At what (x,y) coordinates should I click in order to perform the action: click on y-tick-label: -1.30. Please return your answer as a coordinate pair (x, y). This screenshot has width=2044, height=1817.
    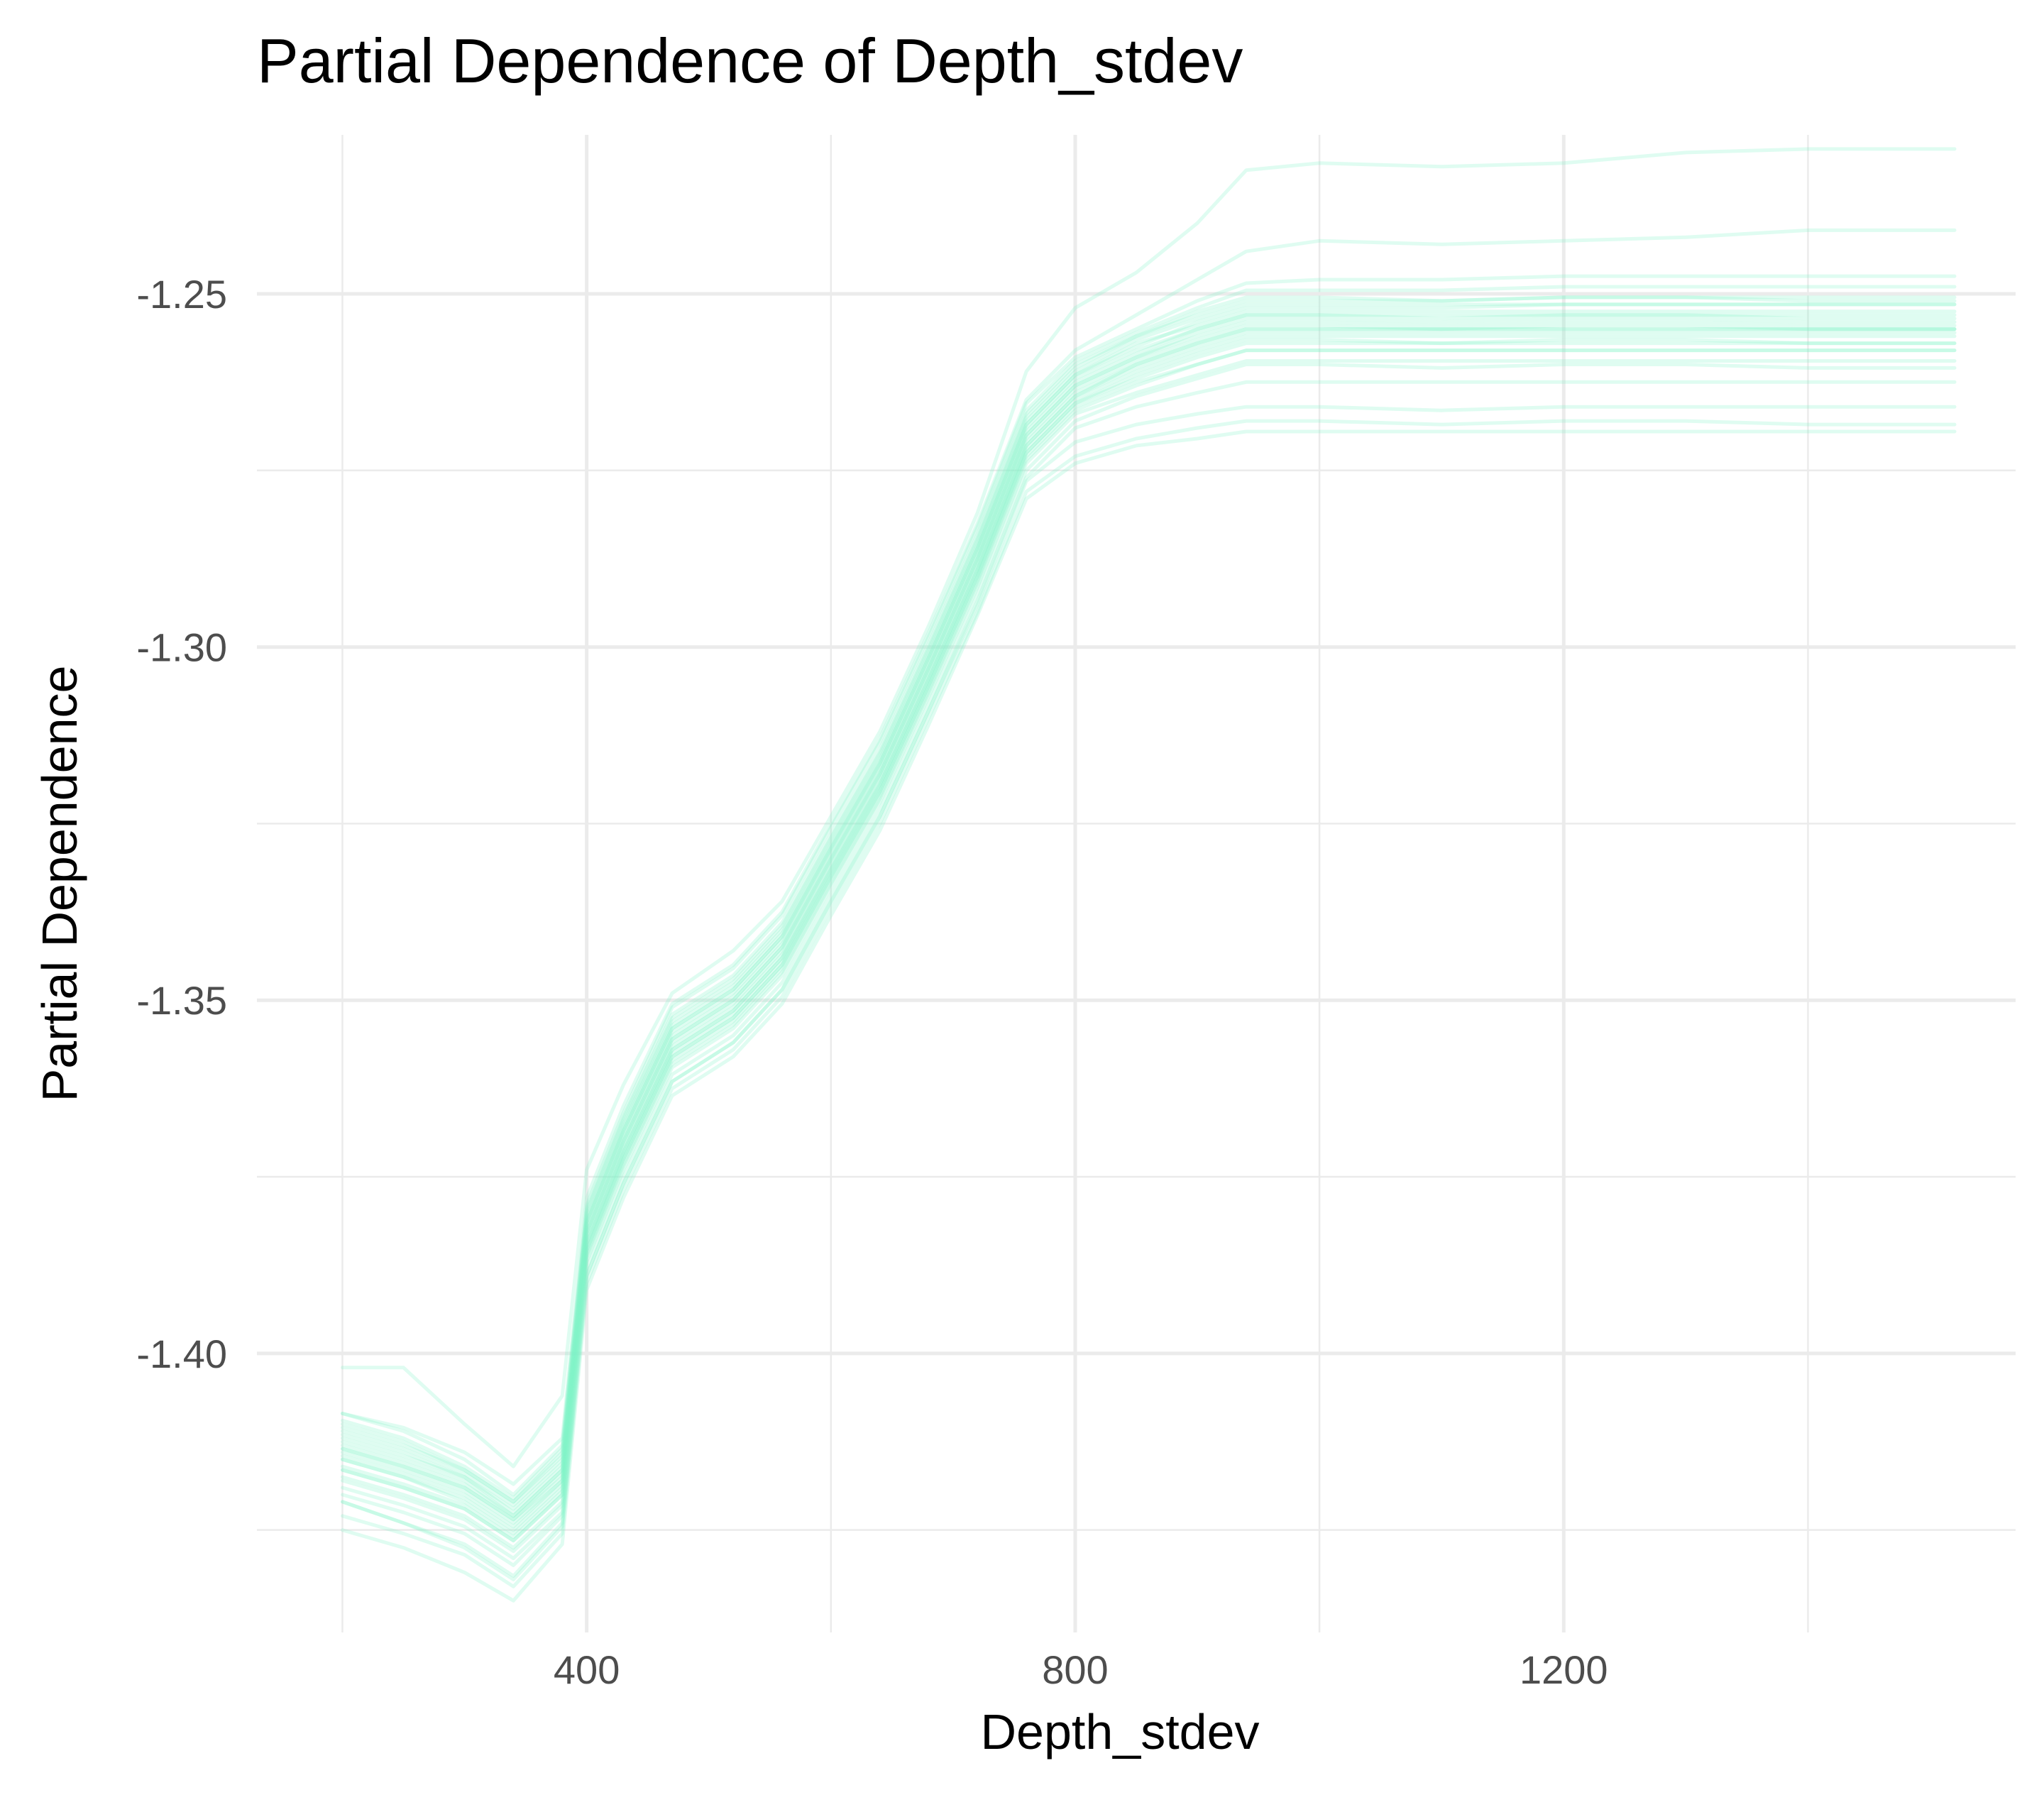
    Looking at the image, I should click on (181, 647).